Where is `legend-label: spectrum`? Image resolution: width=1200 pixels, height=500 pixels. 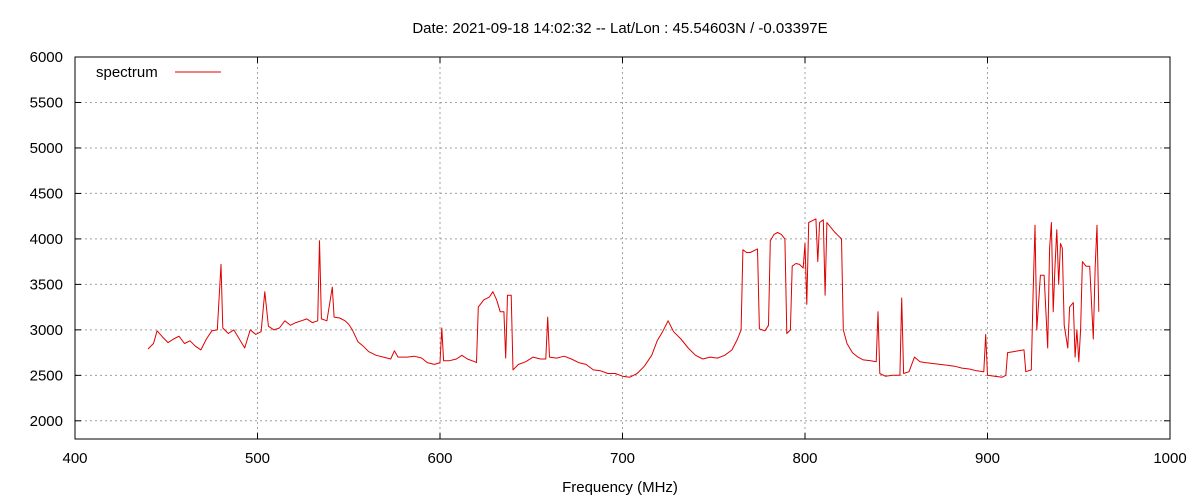 legend-label: spectrum is located at coordinates (127, 72).